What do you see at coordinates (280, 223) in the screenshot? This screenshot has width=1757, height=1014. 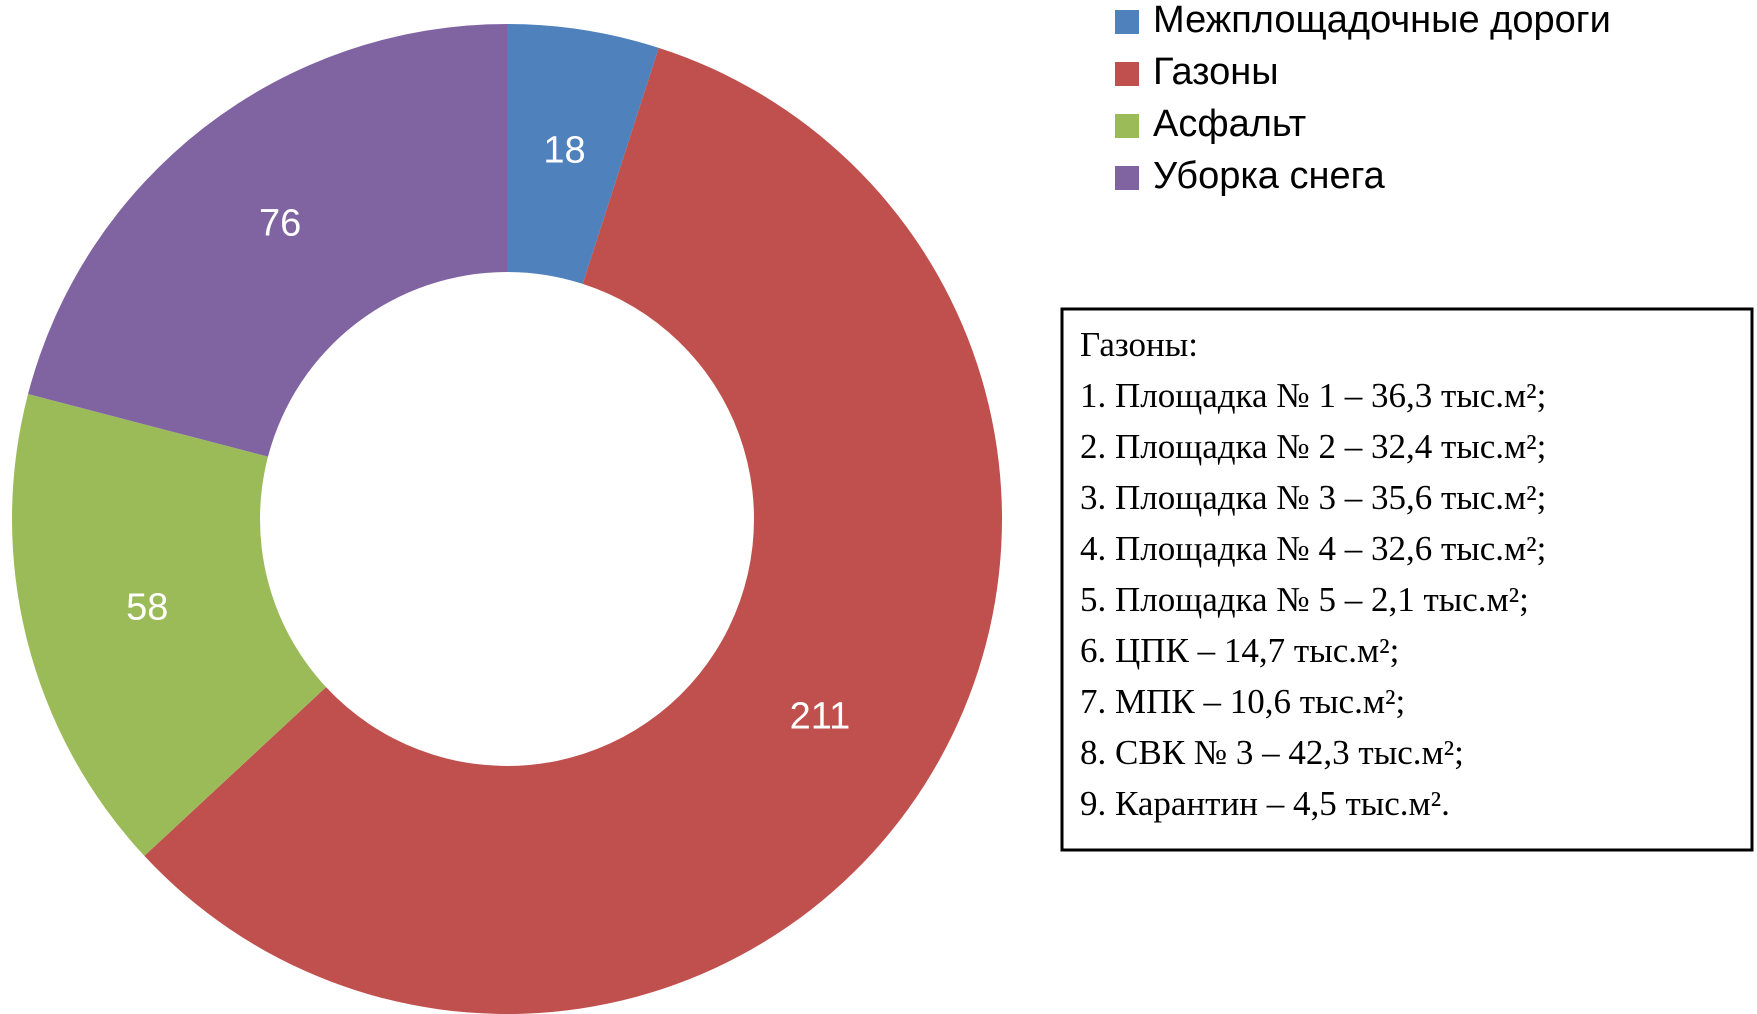 I see `data-label: 76` at bounding box center [280, 223].